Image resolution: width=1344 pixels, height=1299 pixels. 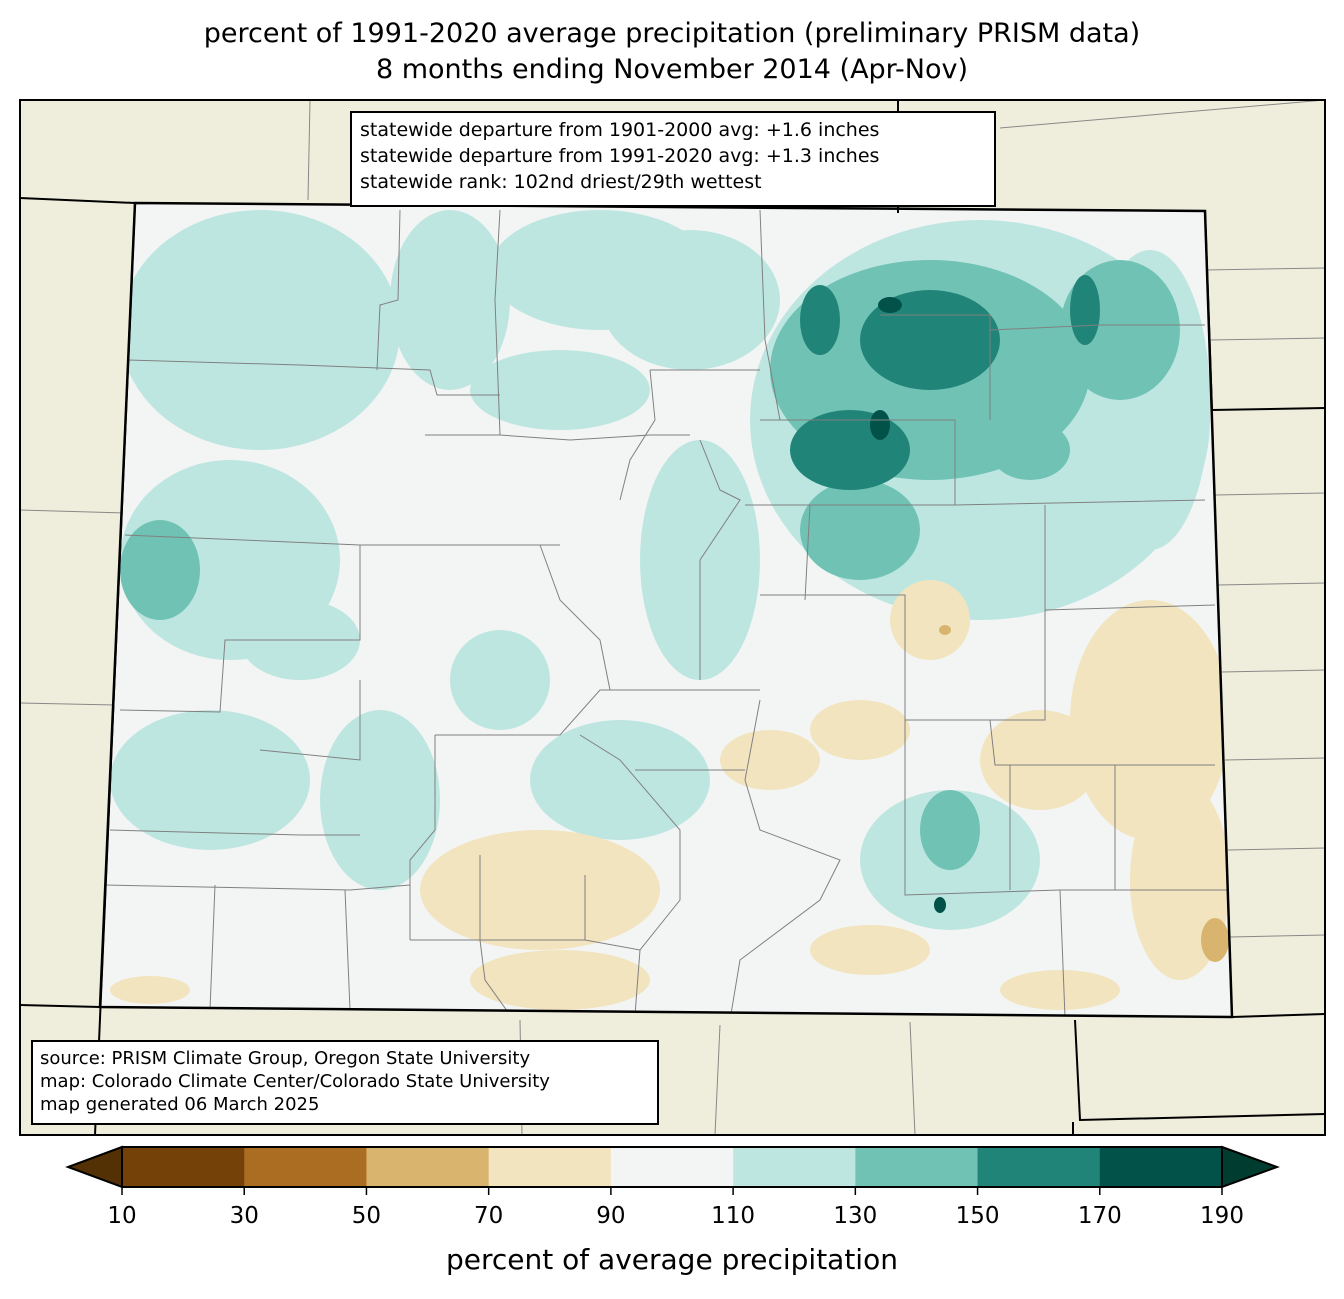 I want to click on colorbar-tick-label: 30, so click(x=244, y=1216).